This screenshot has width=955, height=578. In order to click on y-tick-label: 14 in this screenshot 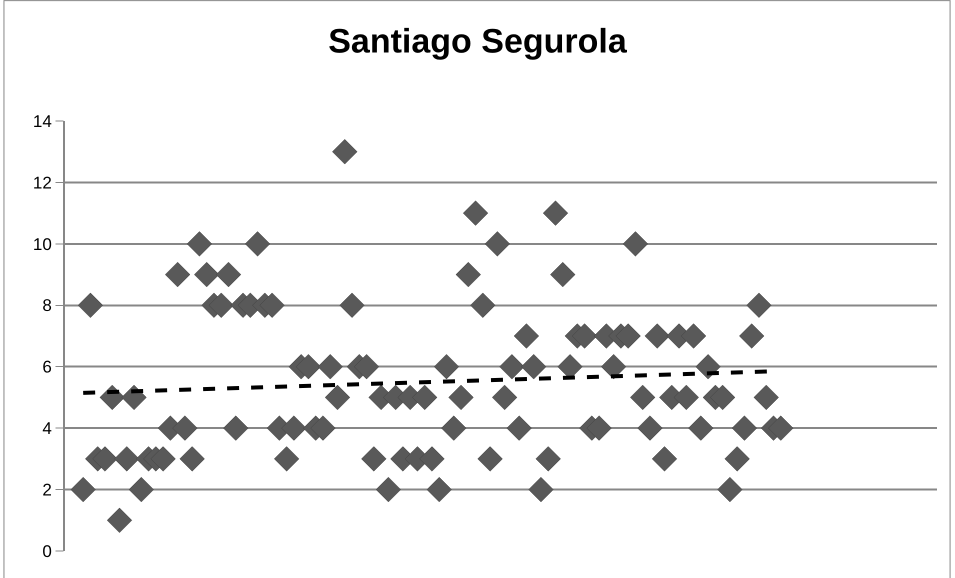, I will do `click(42, 121)`.